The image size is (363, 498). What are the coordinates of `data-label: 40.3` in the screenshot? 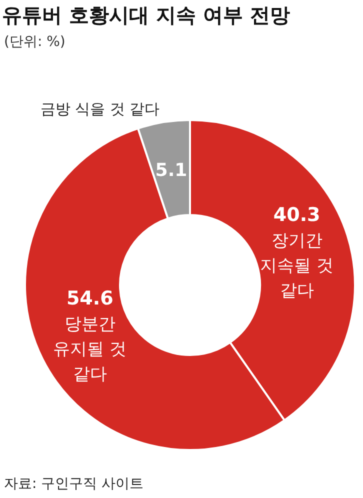 It's located at (296, 215).